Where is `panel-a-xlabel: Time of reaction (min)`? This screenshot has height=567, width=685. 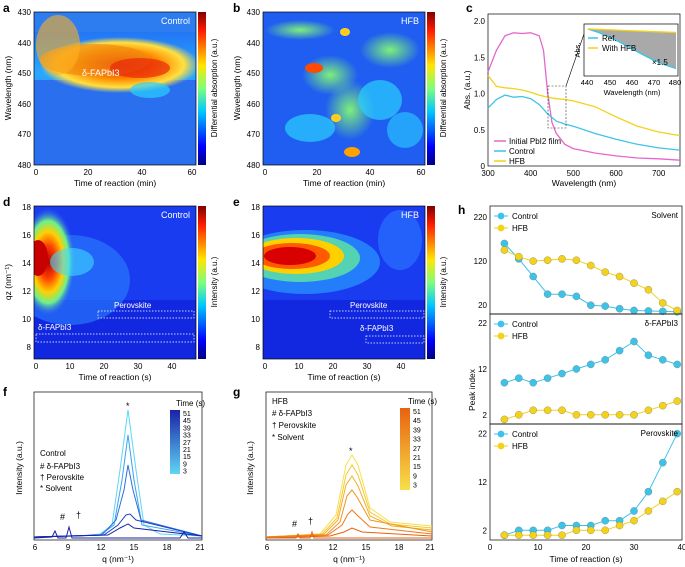
panel-a-xlabel: Time of reaction (min) is located at coordinates (115, 183).